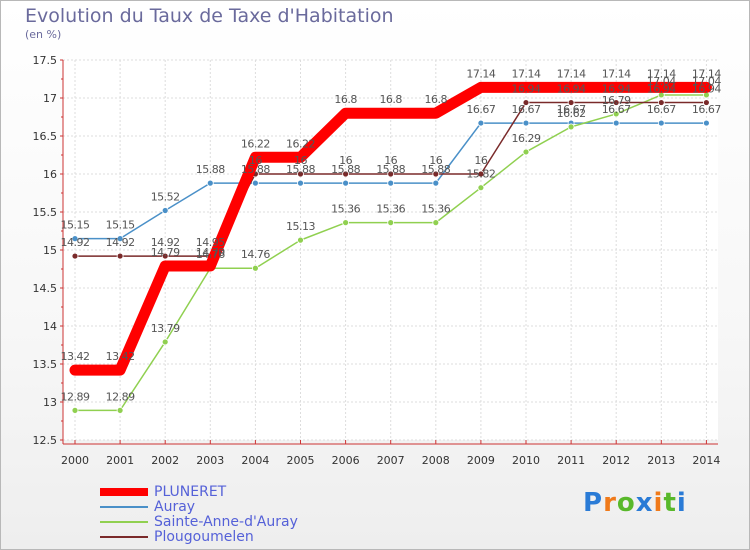 The height and width of the screenshot is (550, 750). I want to click on logo-letter: P, so click(593, 503).